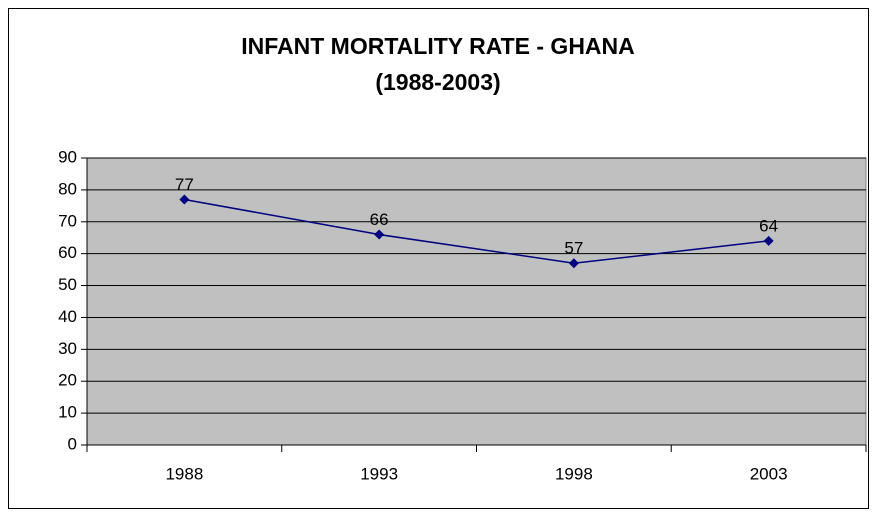  Describe the element at coordinates (67, 380) in the screenshot. I see `y-tick-label: 20` at that location.